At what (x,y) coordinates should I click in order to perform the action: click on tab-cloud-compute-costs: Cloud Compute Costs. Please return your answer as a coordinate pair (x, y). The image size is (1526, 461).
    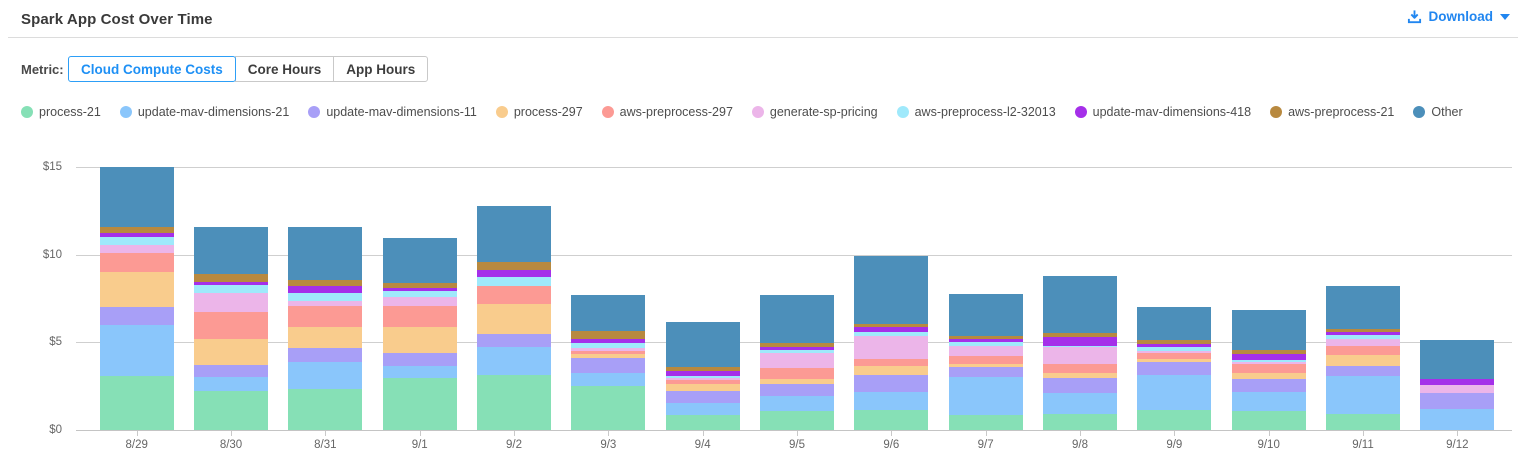
    Looking at the image, I should click on (152, 69).